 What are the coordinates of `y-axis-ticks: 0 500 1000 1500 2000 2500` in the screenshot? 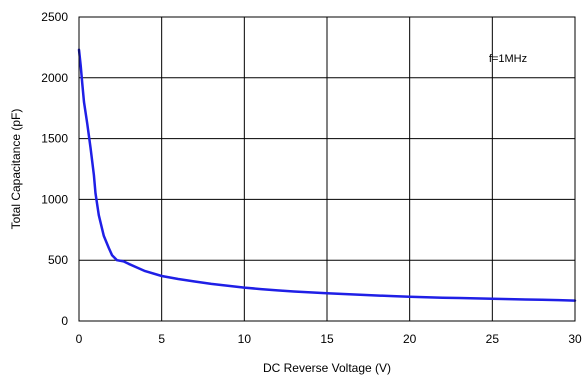 It's located at (54, 169).